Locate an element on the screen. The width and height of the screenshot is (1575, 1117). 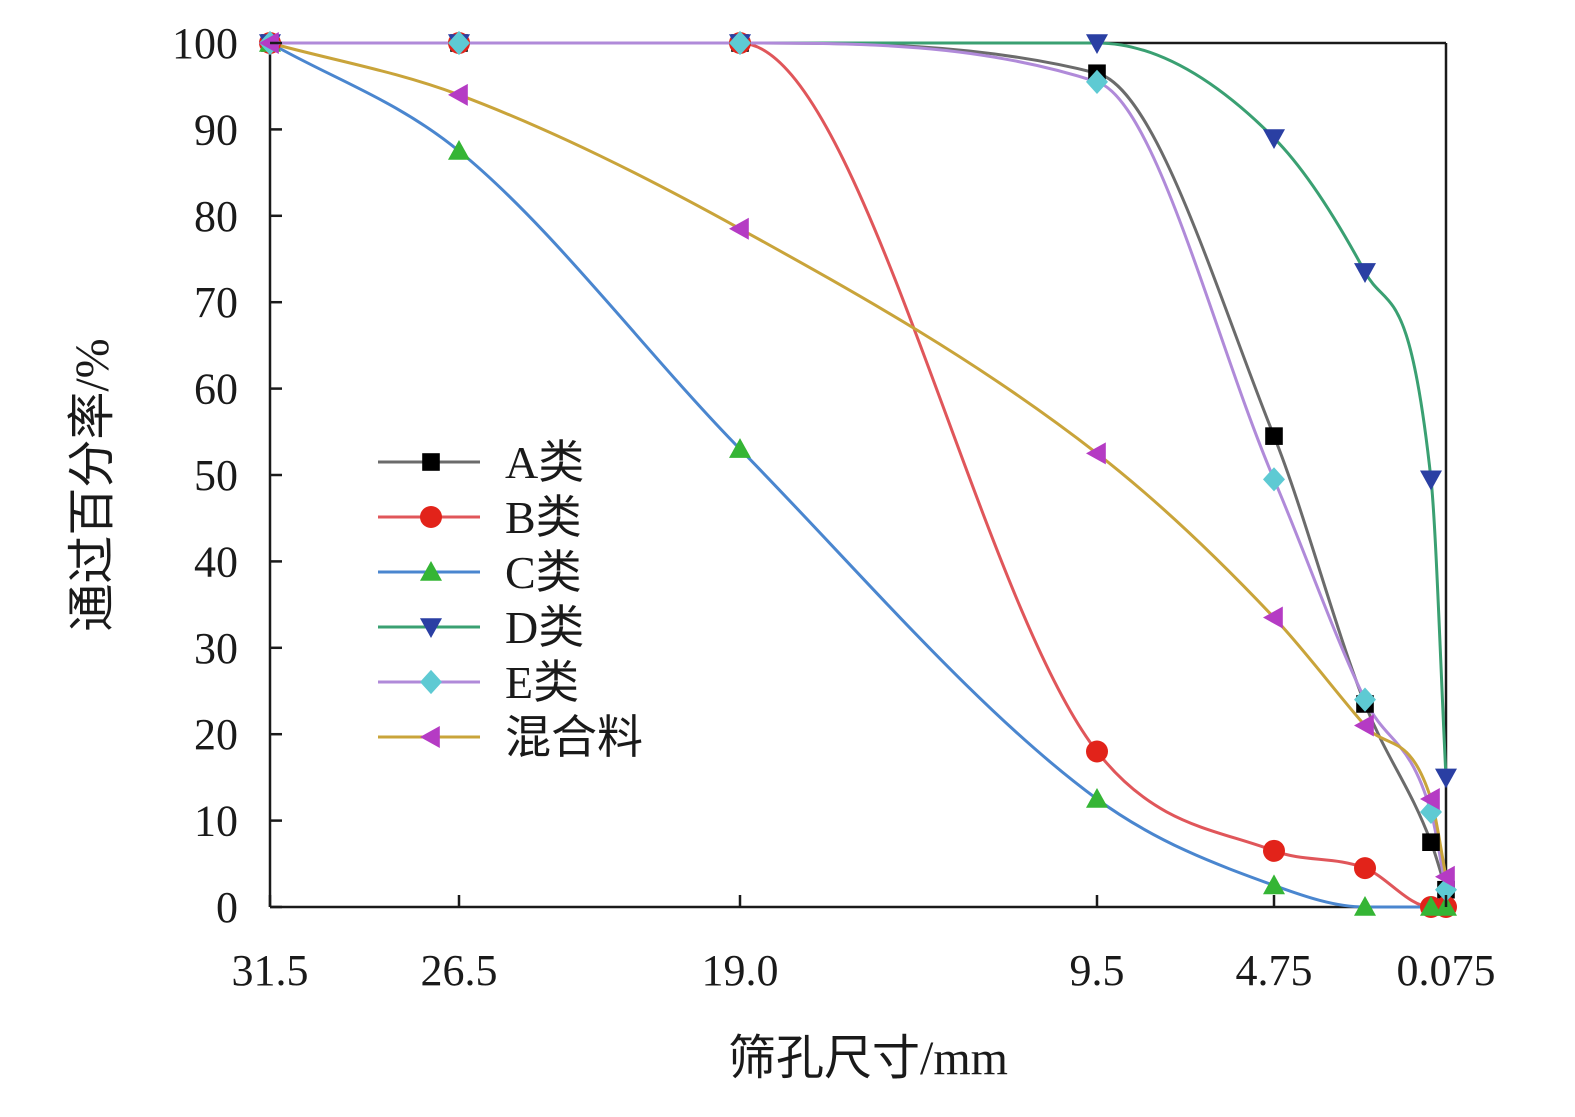
y-tick-label: 70 is located at coordinates (216, 302).